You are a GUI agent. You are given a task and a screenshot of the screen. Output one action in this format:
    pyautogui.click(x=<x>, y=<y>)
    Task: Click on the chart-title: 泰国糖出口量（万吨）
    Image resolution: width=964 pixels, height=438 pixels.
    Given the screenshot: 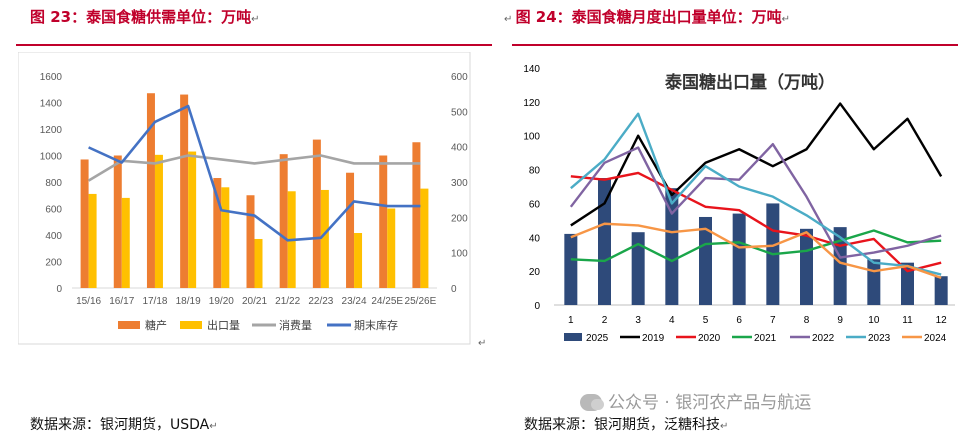 What is the action you would take?
    pyautogui.click(x=750, y=82)
    